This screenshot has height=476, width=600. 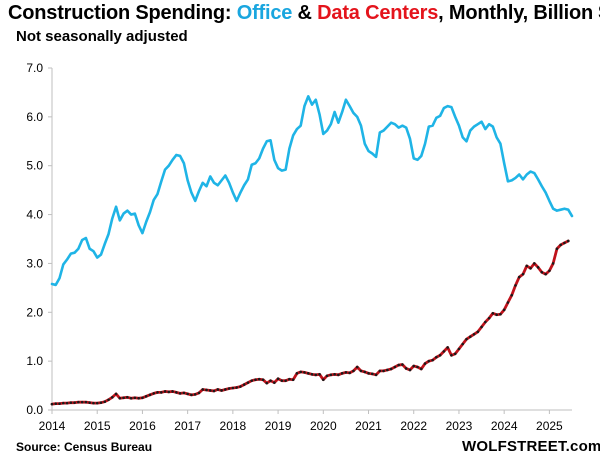 What do you see at coordinates (34, 68) in the screenshot?
I see `y-tick-label: 7.0` at bounding box center [34, 68].